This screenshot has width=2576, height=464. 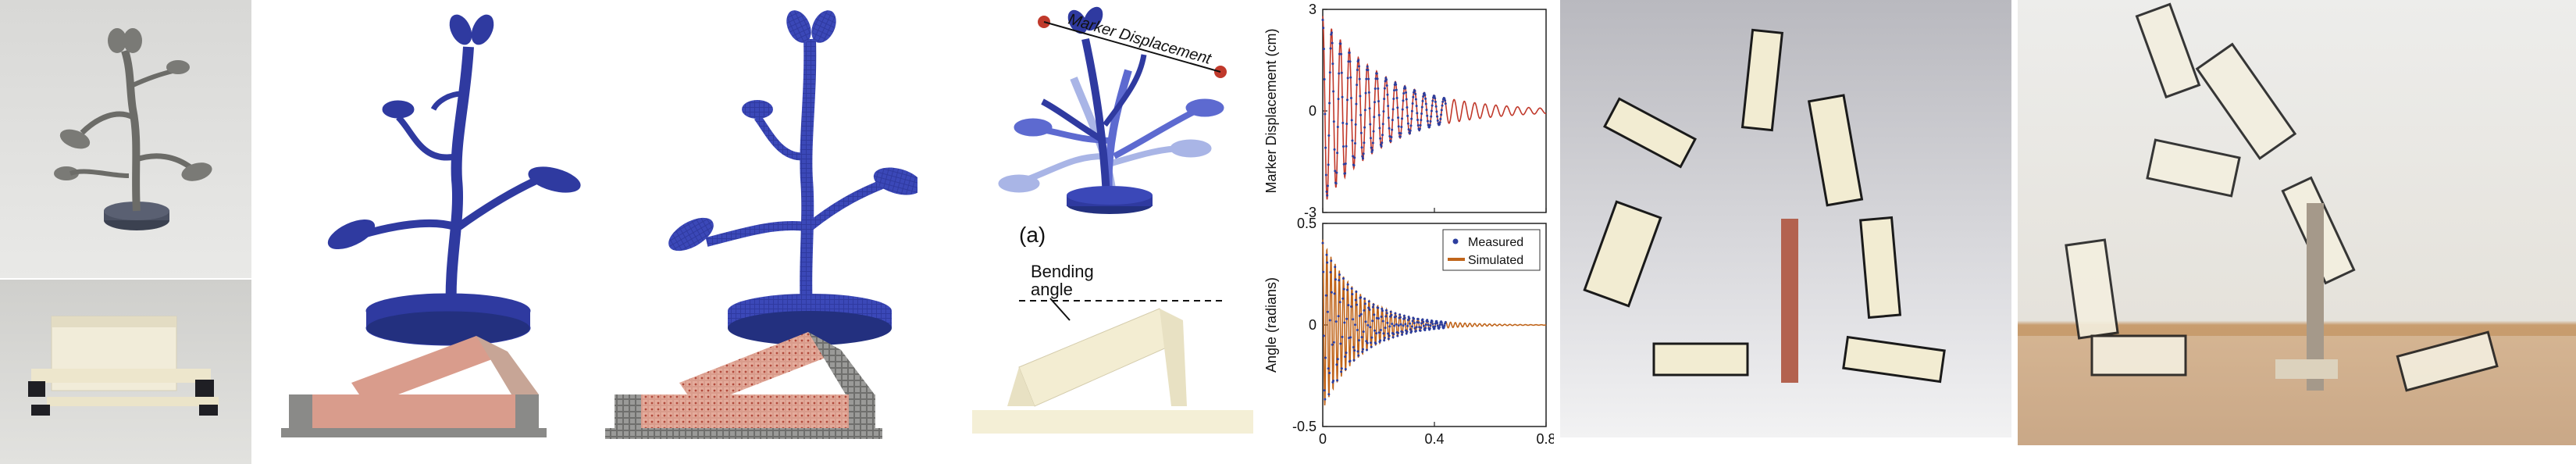 I want to click on photo-mechanism-items, so click(x=2282, y=197).